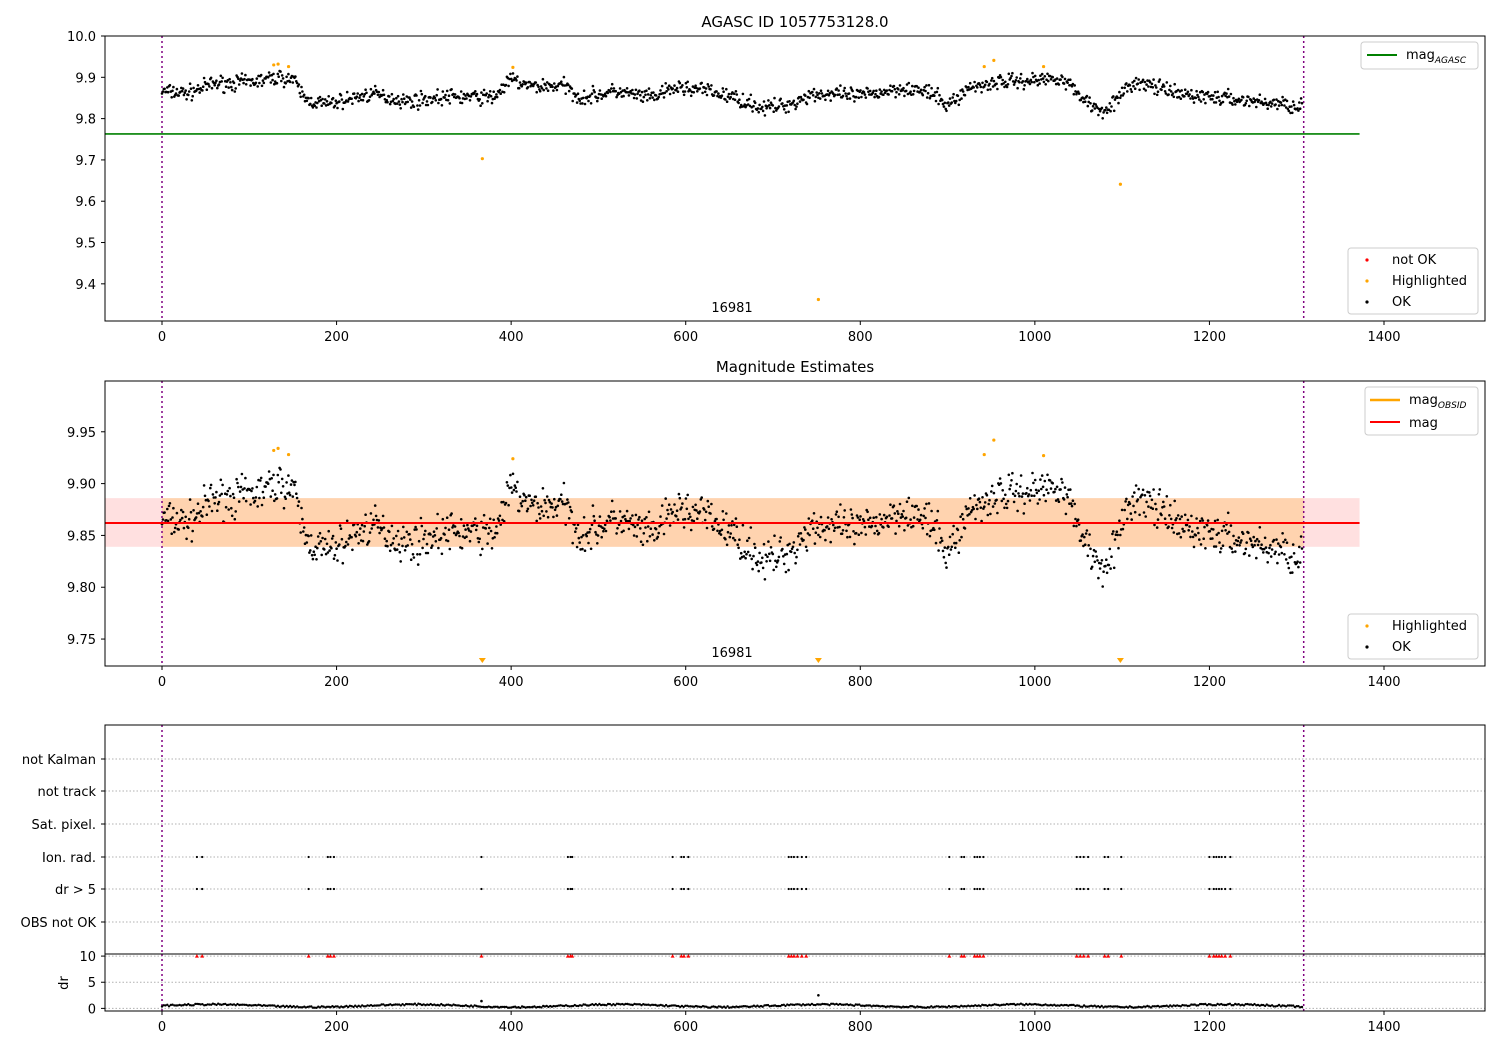 This screenshot has height=1050, width=1500. Describe the element at coordinates (1383, 337) in the screenshot. I see `x-tick-label: 1400` at that location.